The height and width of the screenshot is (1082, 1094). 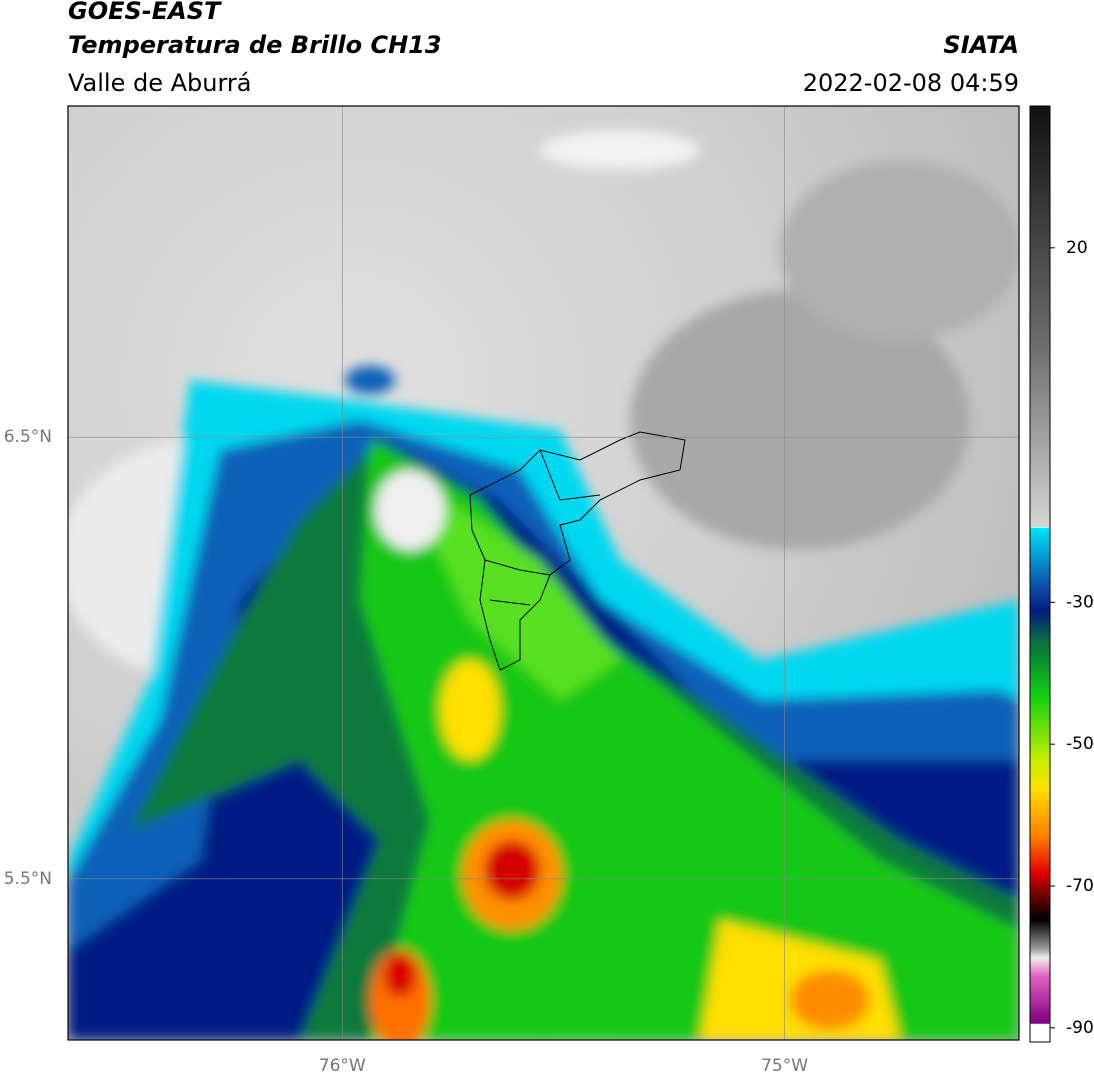 What do you see at coordinates (1080, 1028) in the screenshot?
I see `colorbar-tick-label: -90` at bounding box center [1080, 1028].